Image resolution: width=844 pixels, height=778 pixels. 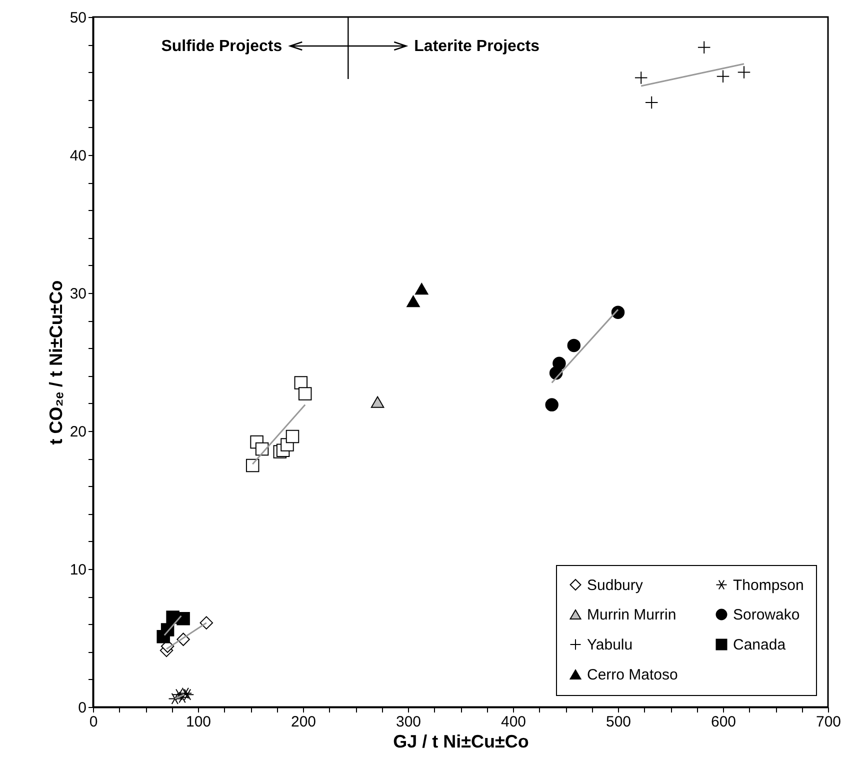 What do you see at coordinates (303, 722) in the screenshot?
I see `x-tick-label: 200` at bounding box center [303, 722].